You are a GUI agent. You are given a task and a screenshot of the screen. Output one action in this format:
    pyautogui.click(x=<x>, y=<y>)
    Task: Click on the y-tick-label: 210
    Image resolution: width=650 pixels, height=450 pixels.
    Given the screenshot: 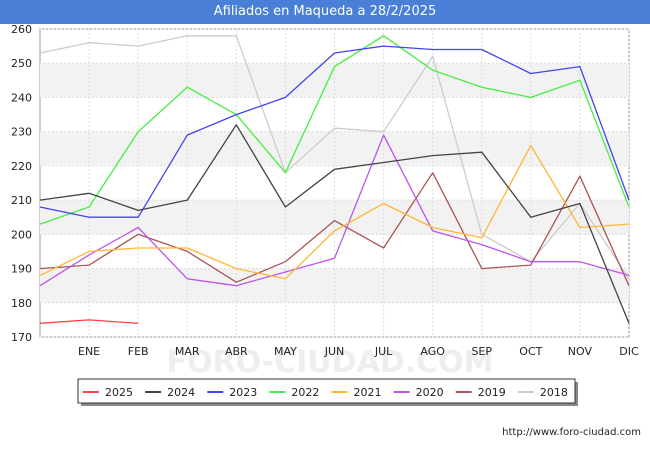 What is the action you would take?
    pyautogui.click(x=21, y=200)
    